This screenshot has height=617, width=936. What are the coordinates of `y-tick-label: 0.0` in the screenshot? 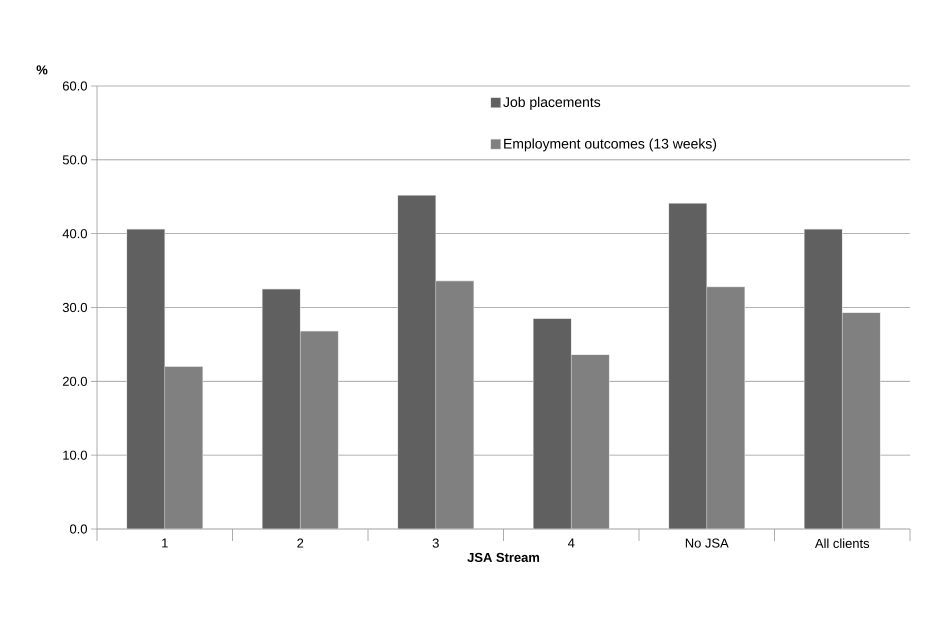 It's located at (78, 529).